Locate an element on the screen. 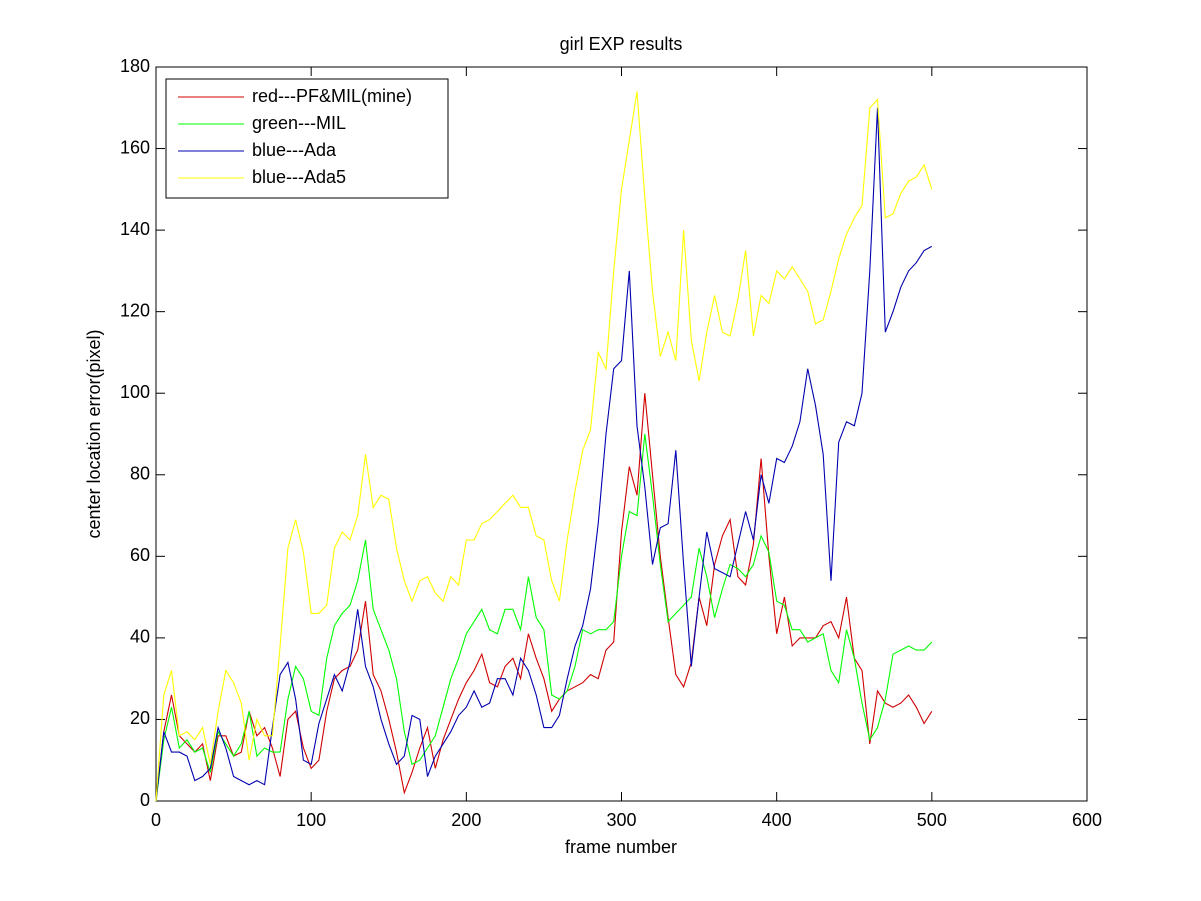 This screenshot has width=1201, height=901. y-tick-label: 20 is located at coordinates (140, 718).